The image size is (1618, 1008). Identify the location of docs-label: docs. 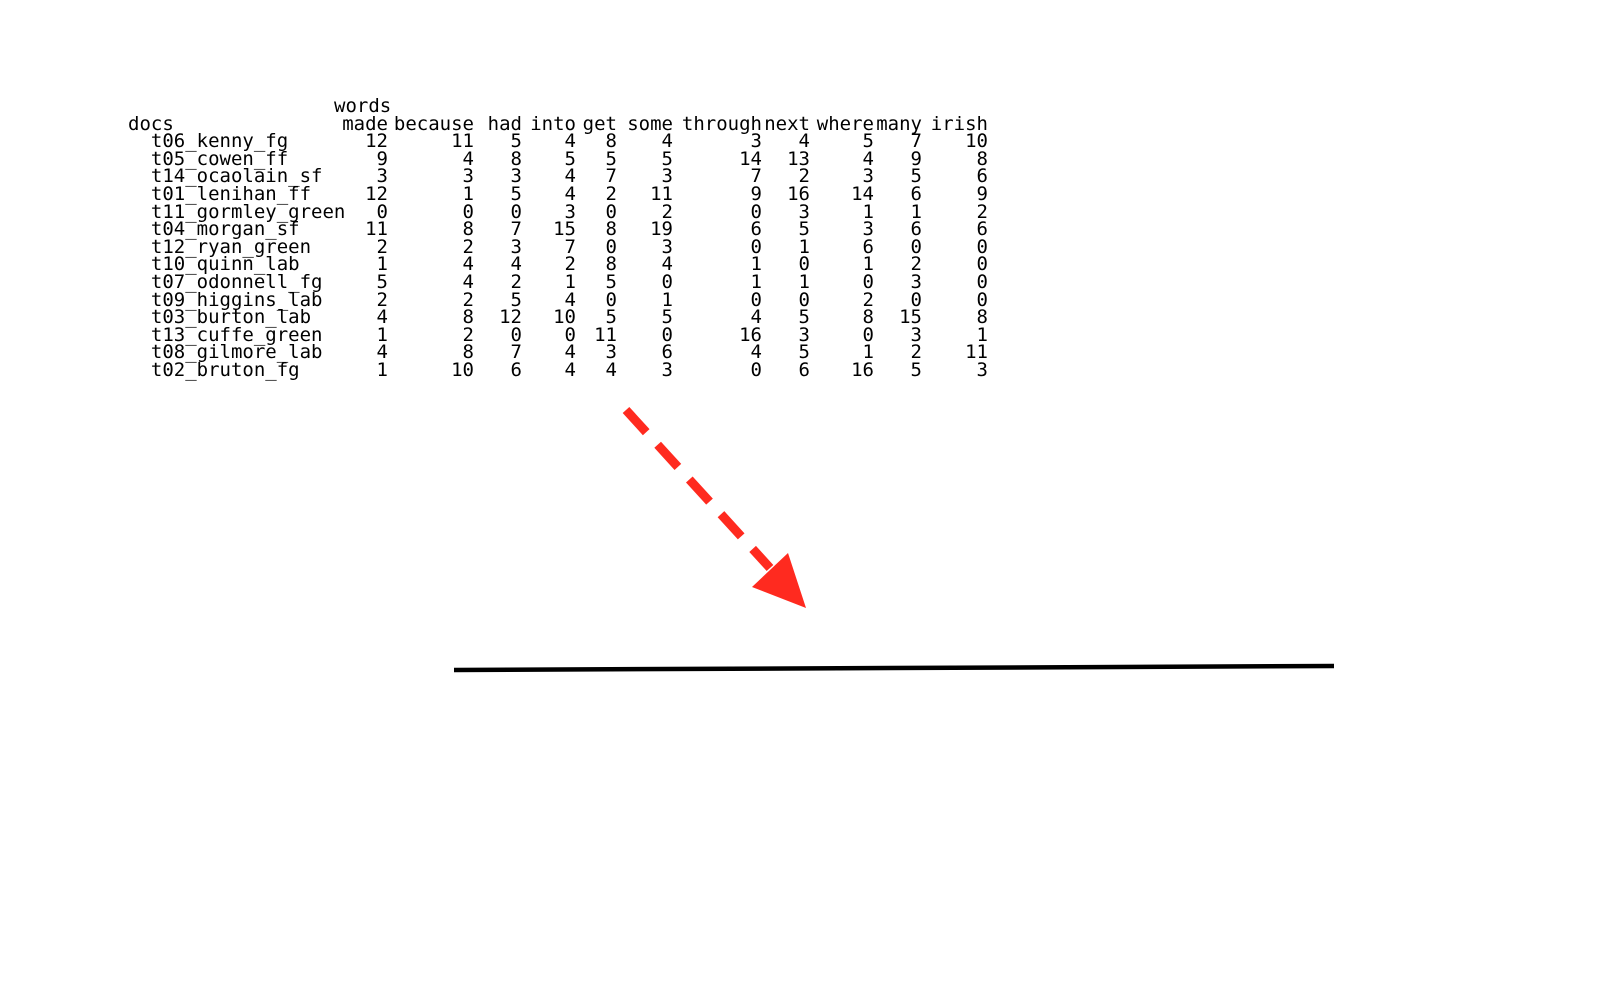
(151, 123).